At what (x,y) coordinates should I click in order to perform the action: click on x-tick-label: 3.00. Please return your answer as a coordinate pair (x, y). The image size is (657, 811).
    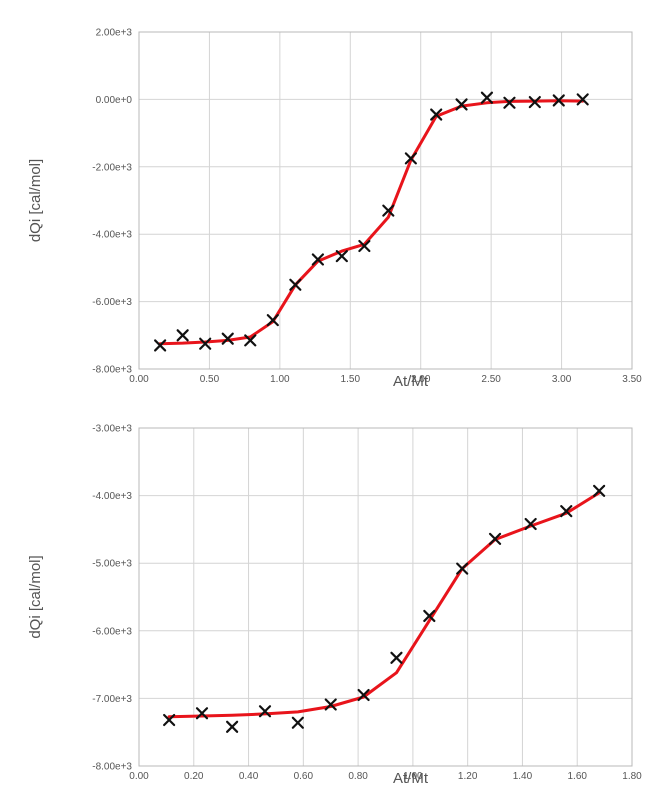
    Looking at the image, I should click on (562, 379).